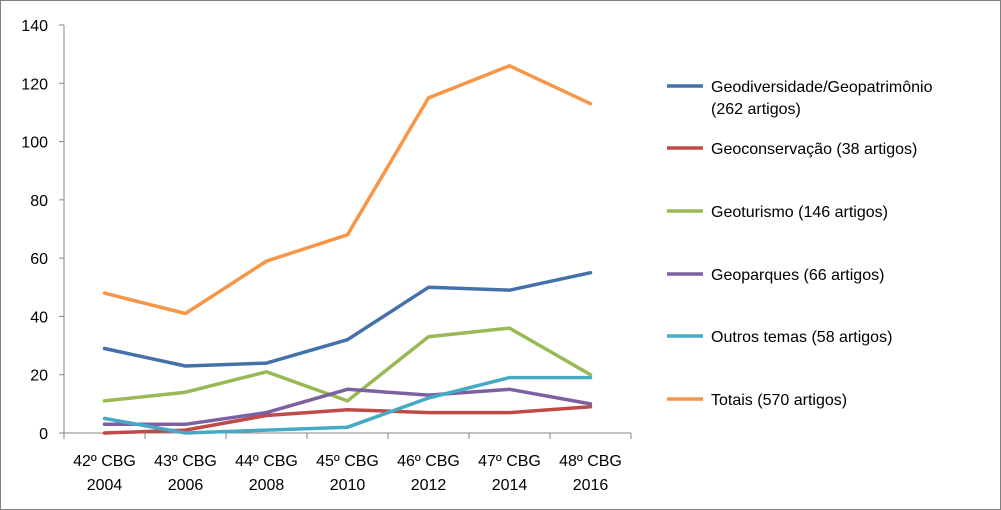  I want to click on x-tick-label: 42º CBG 2004, so click(104, 473).